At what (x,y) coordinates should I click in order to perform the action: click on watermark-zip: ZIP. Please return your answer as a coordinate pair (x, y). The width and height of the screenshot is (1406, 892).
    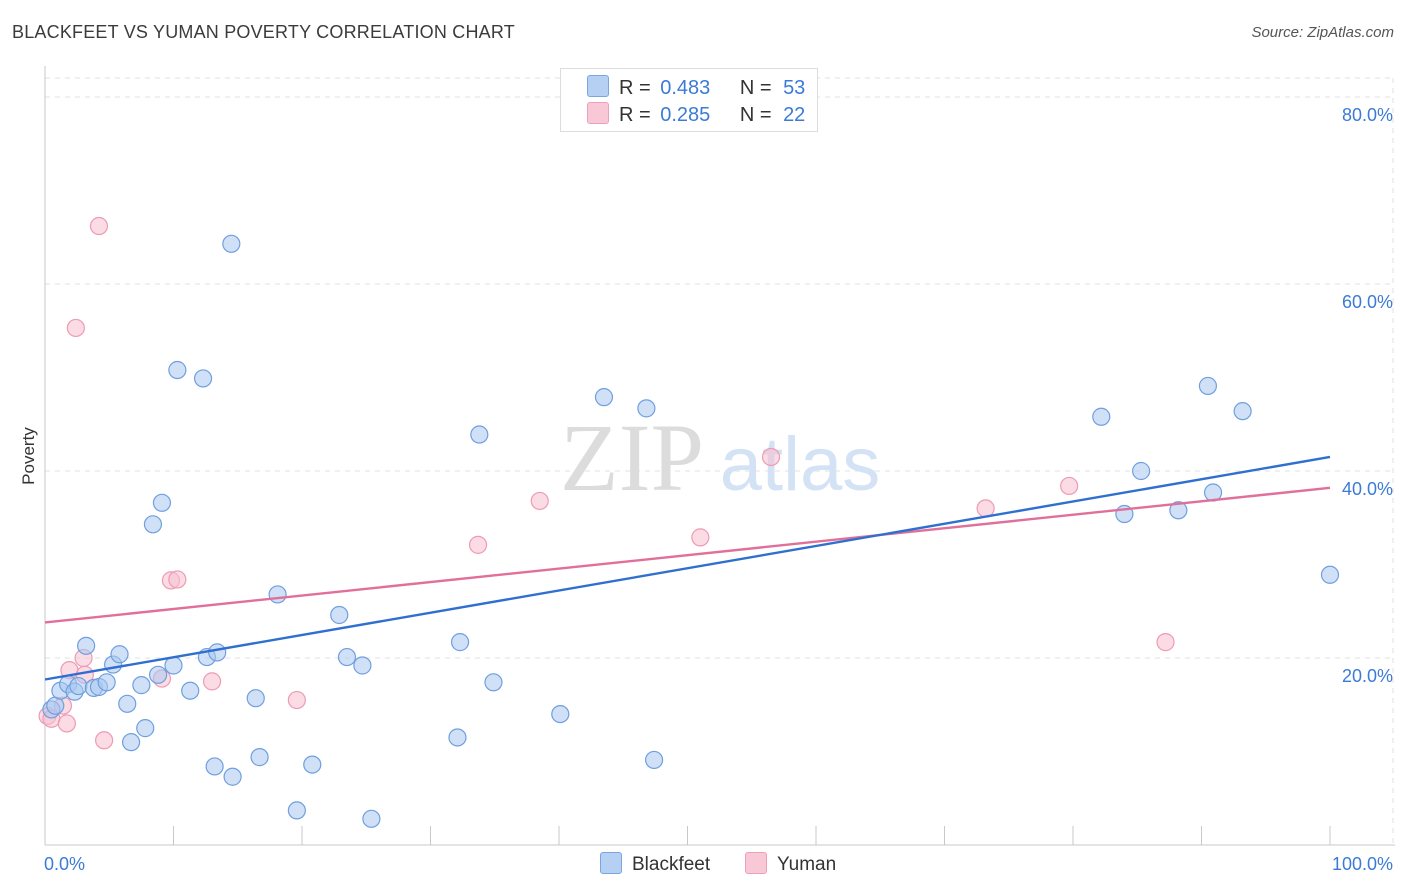
    Looking at the image, I should click on (632, 457).